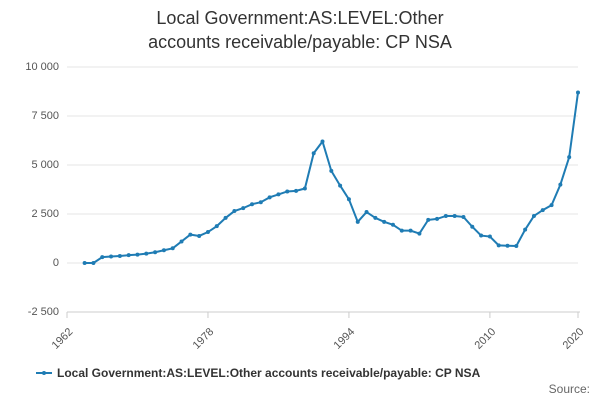  I want to click on x-tick-label: 2010, so click(486, 339).